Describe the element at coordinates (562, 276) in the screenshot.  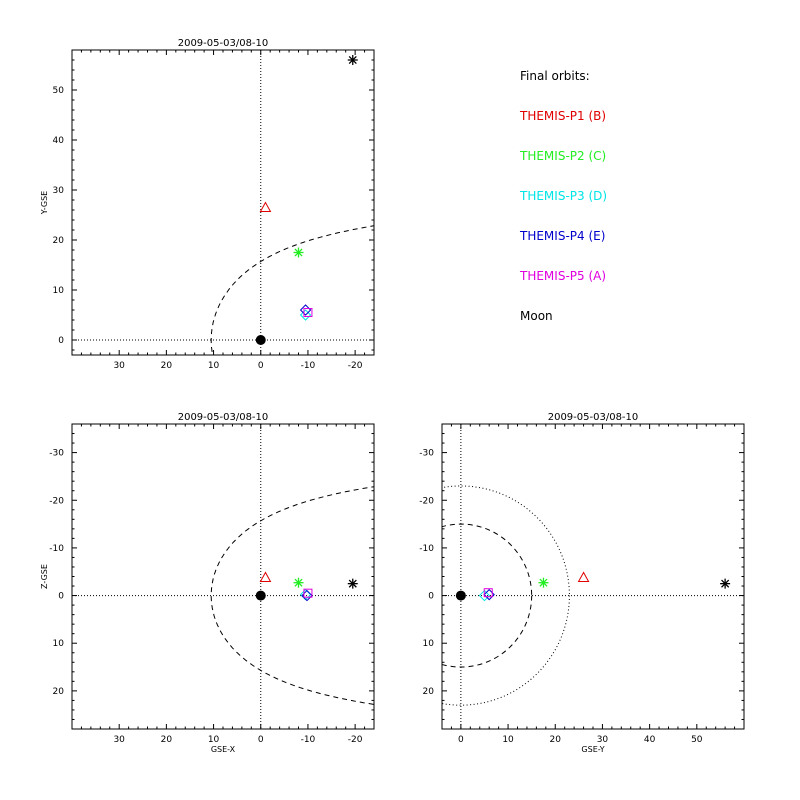
I see `legend-entry-p5: THEMIS-P5 (A)` at that location.